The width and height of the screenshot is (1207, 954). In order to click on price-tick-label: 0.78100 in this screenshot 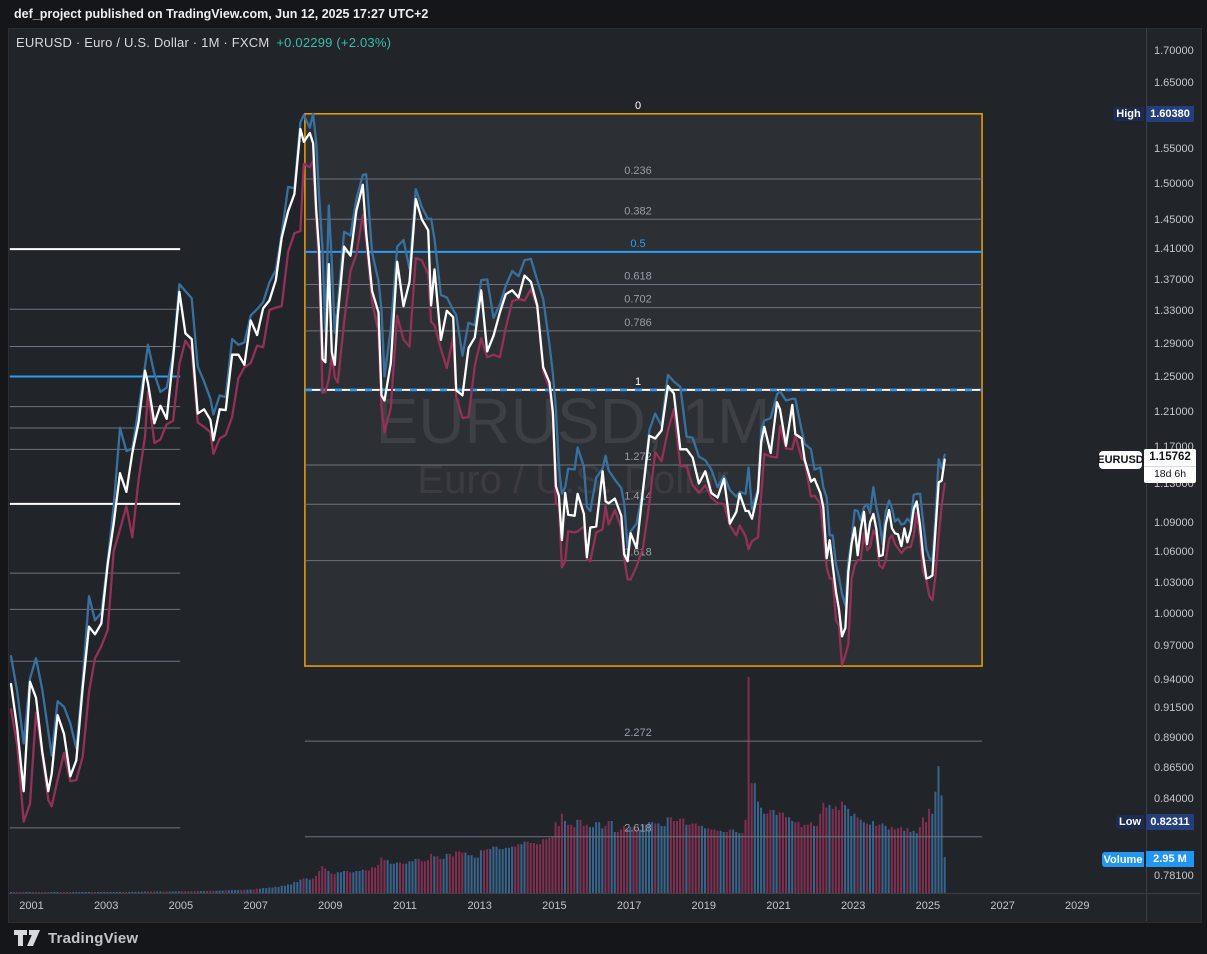, I will do `click(1174, 876)`.